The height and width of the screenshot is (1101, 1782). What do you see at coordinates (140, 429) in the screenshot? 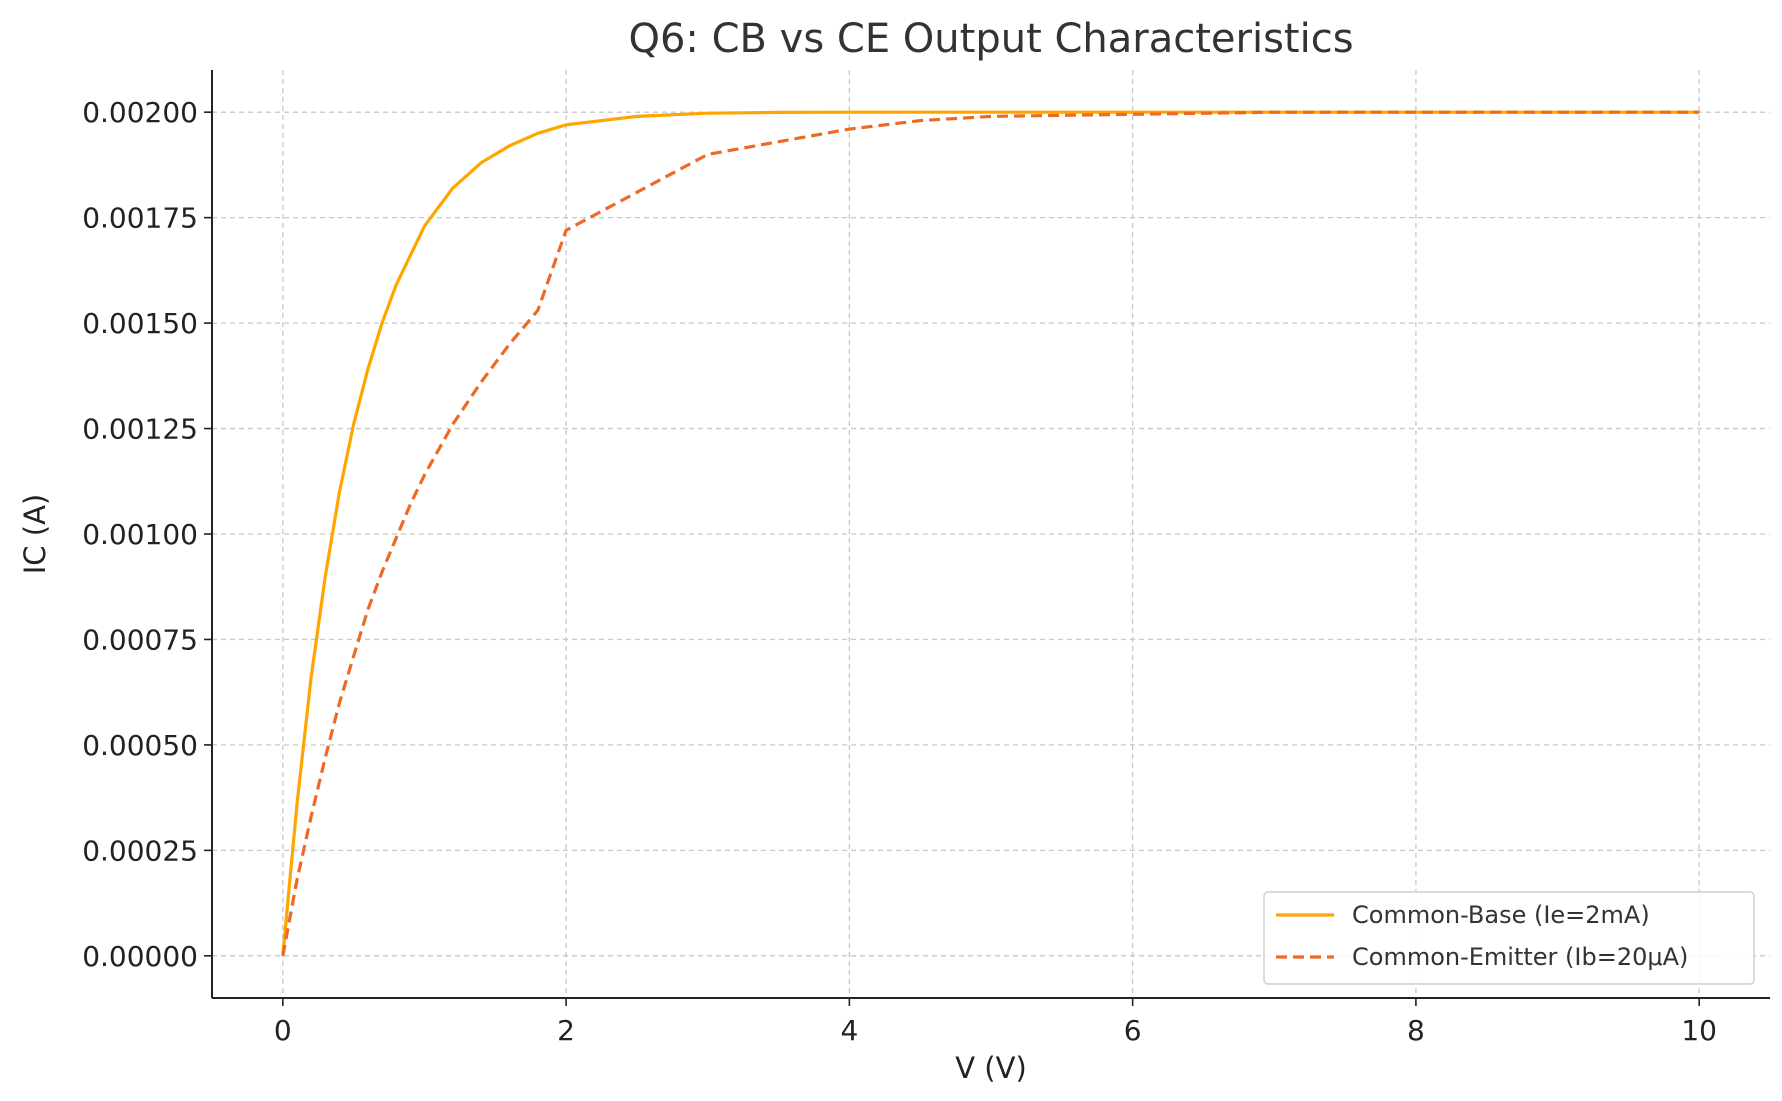
I see `y-tick-label: 0.00125` at bounding box center [140, 429].